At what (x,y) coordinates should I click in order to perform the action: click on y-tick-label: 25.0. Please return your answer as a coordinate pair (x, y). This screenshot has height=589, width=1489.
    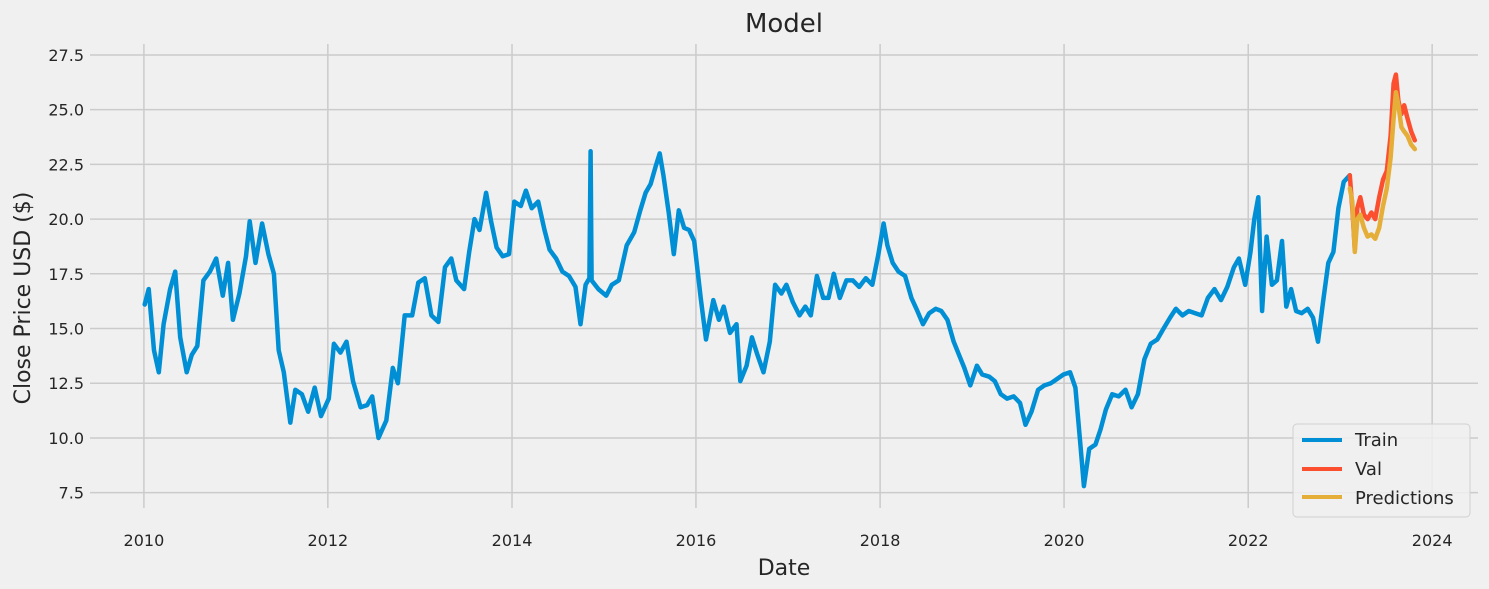
    Looking at the image, I should click on (66, 110).